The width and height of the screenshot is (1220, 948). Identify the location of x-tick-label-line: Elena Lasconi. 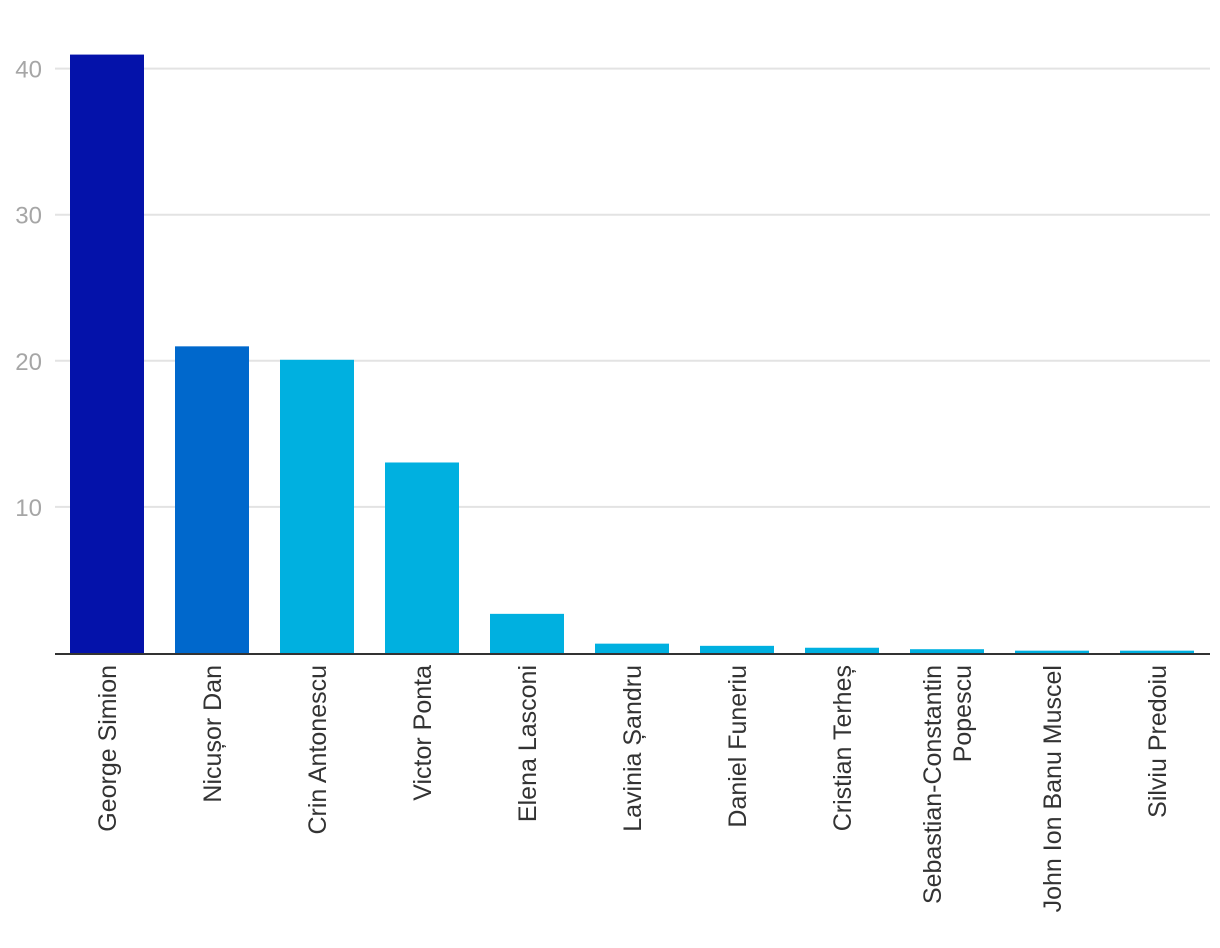
(528, 743).